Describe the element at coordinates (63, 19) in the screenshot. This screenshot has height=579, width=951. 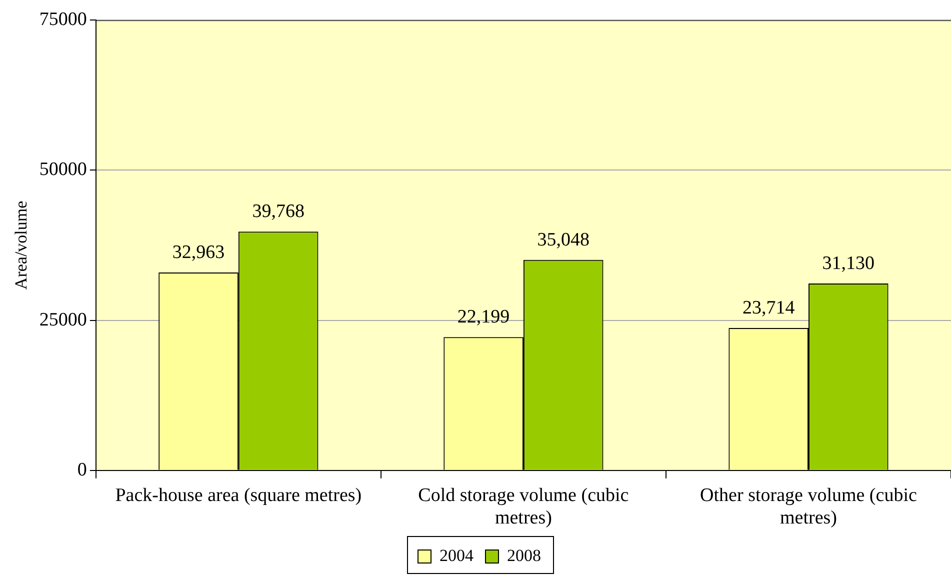
I see `y-tick-label: 75000` at that location.